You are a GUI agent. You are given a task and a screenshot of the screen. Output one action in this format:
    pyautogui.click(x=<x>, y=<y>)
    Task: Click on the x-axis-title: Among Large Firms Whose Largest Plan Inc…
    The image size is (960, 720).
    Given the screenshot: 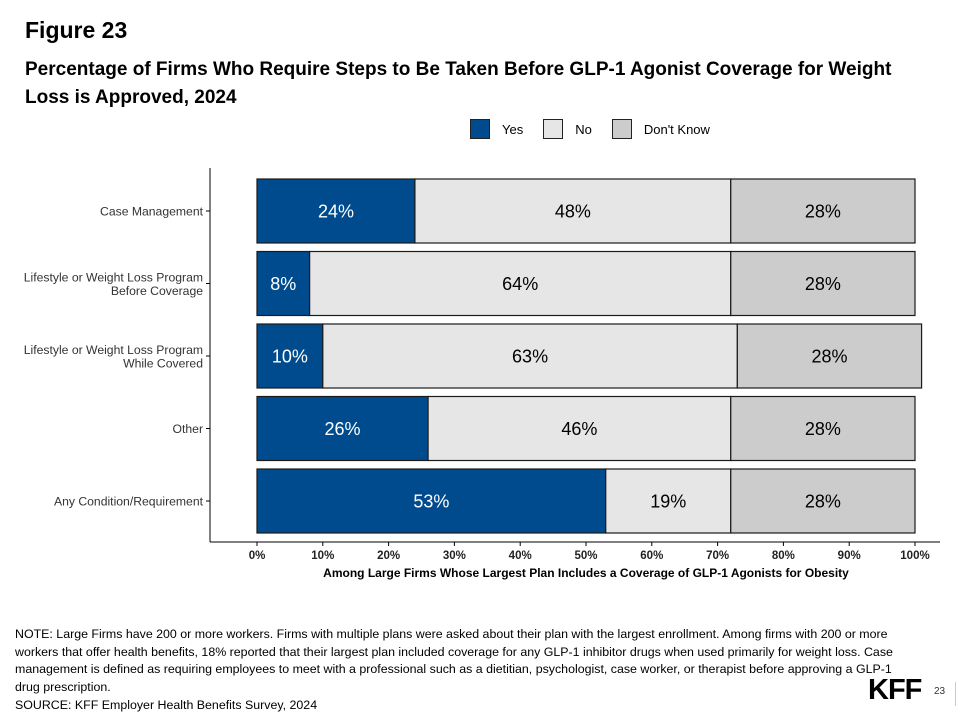 What is the action you would take?
    pyautogui.click(x=586, y=573)
    